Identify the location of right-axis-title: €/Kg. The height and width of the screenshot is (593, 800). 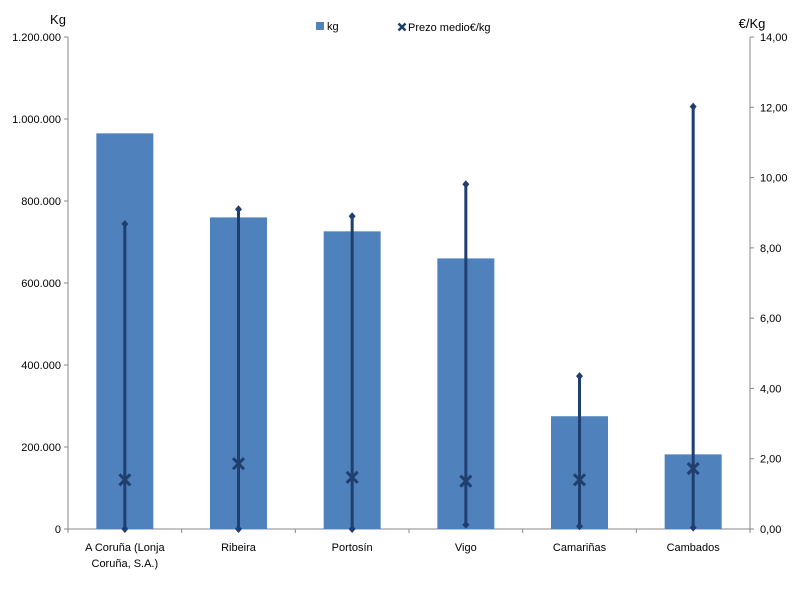
(752, 23).